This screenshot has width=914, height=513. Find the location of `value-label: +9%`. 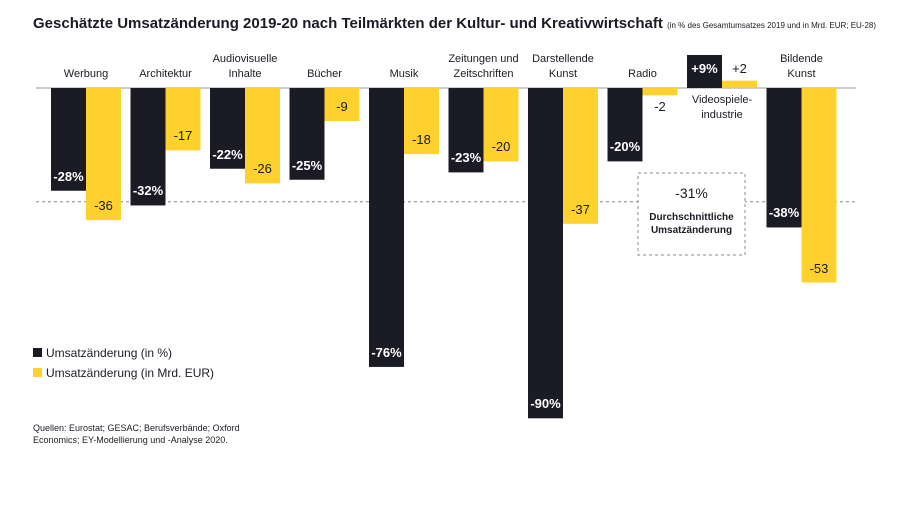

value-label: +9% is located at coordinates (704, 68).